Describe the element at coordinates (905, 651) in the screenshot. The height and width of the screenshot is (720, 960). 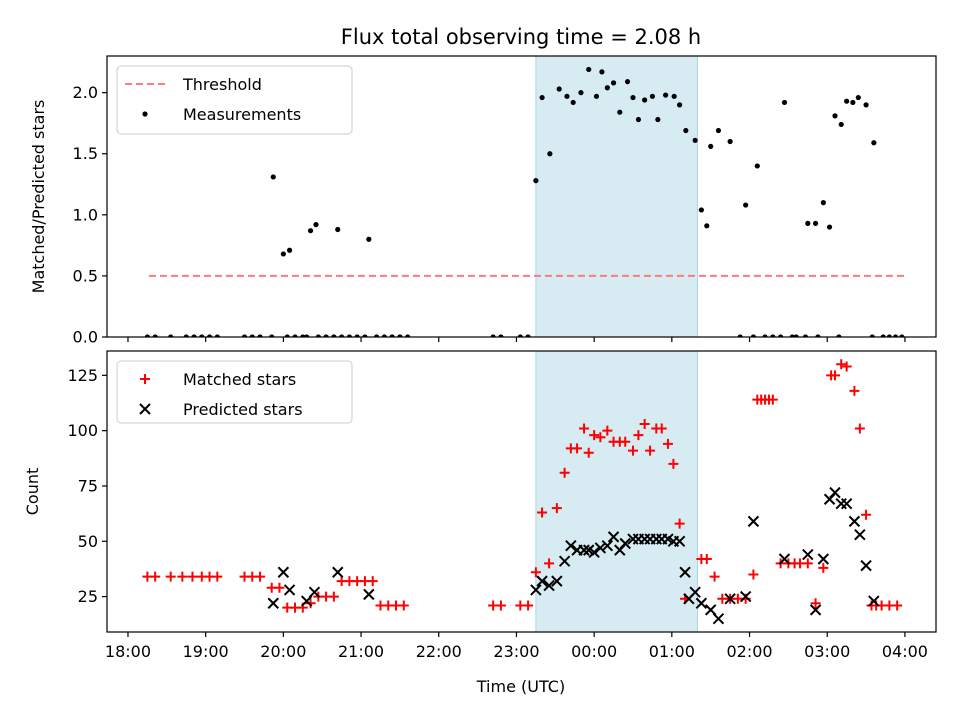
I see `x-tick-label: 04:00` at that location.